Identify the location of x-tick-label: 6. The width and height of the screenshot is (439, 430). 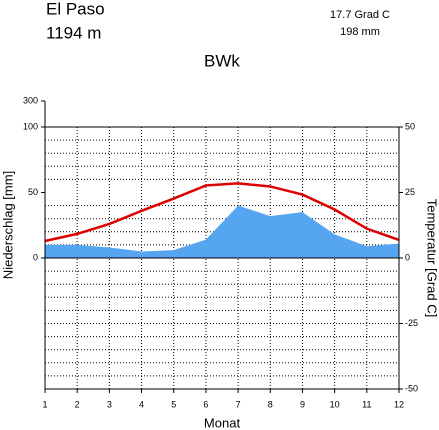
(205, 404).